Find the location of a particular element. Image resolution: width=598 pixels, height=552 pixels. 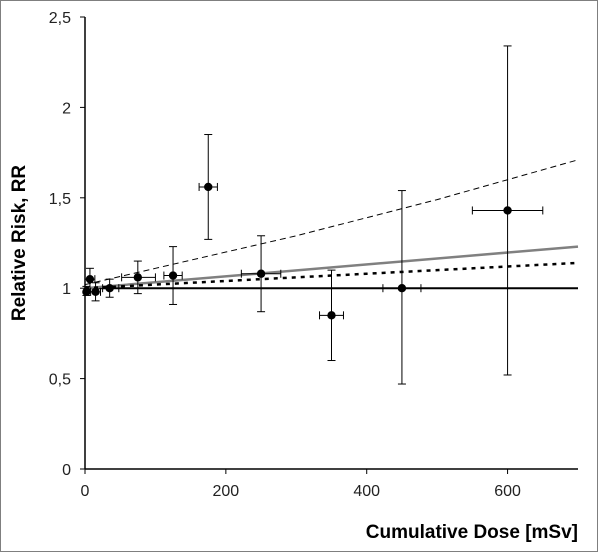

x-axis-title: Cumulative Dose [mSv] is located at coordinates (472, 532).